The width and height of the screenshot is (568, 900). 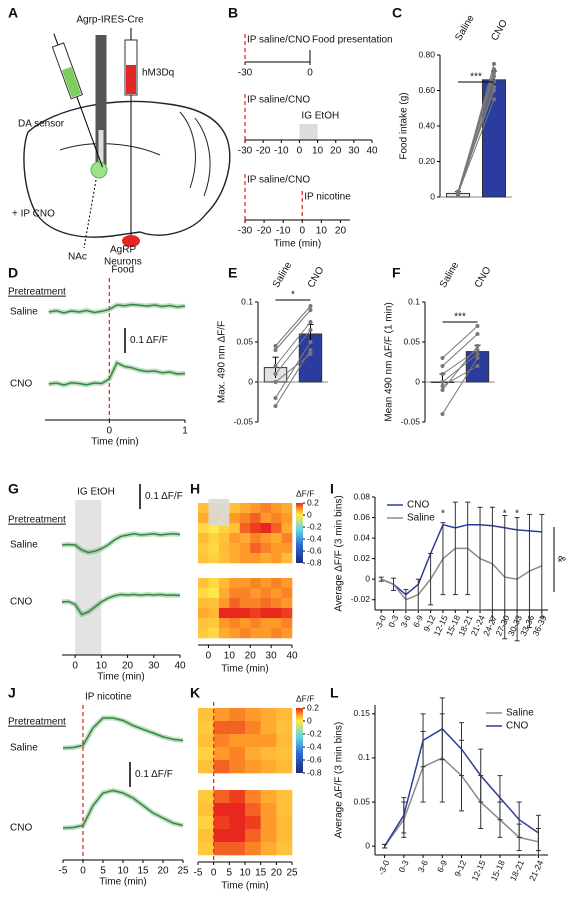 What do you see at coordinates (123, 809) in the screenshot?
I see `trace` at bounding box center [123, 809].